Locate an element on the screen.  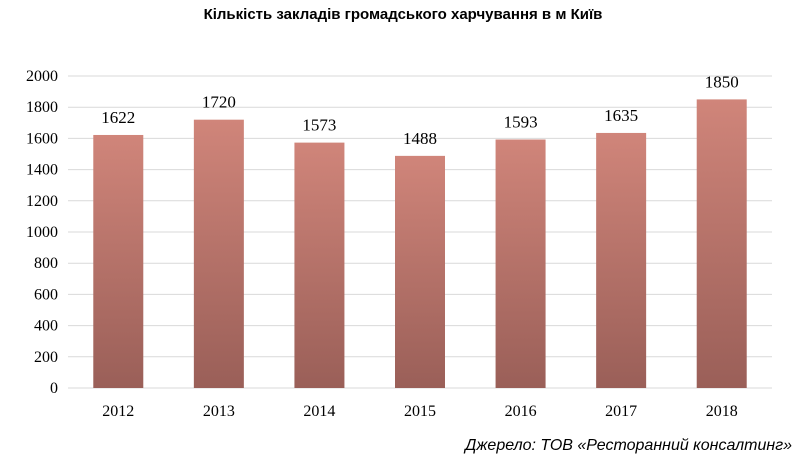
y-tick-label: 1600 is located at coordinates (42, 138).